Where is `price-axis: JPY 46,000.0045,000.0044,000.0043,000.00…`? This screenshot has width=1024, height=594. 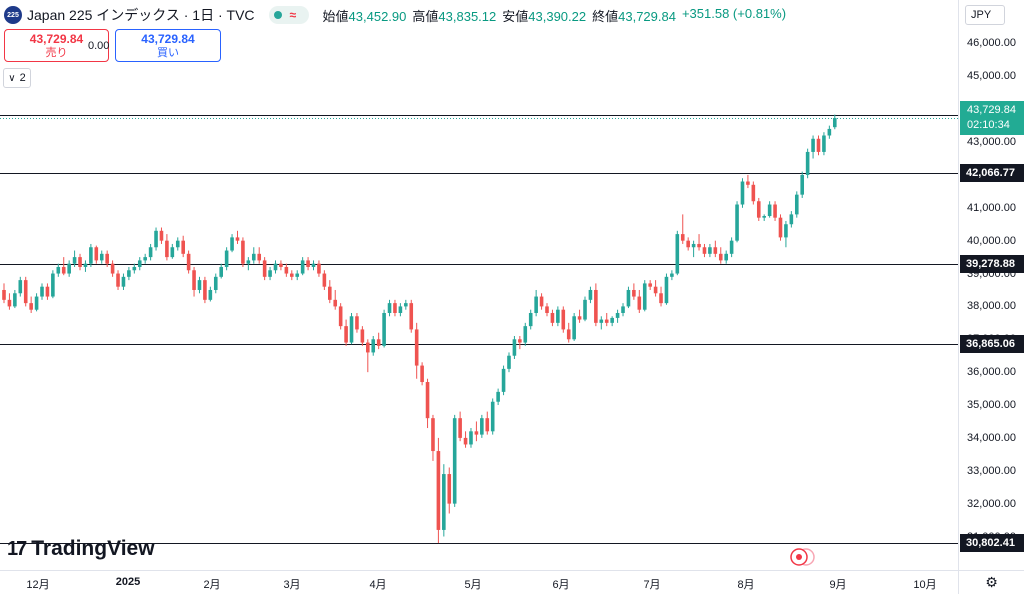
price-axis: JPY 46,000.0045,000.0044,000.0043,000.00… is located at coordinates (991, 285).